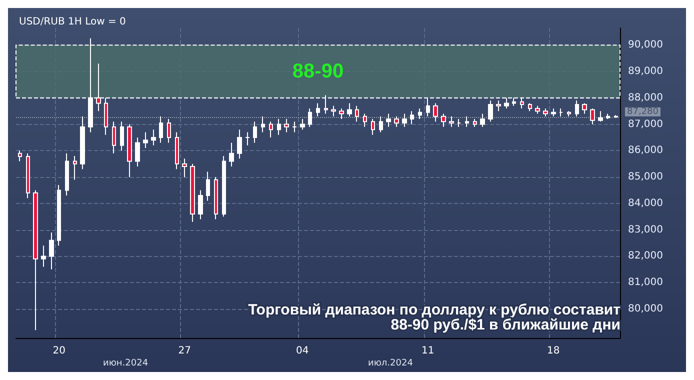 This screenshot has height=380, width=694. What do you see at coordinates (645, 150) in the screenshot?
I see `y-tick-label: 86,000` at bounding box center [645, 150].